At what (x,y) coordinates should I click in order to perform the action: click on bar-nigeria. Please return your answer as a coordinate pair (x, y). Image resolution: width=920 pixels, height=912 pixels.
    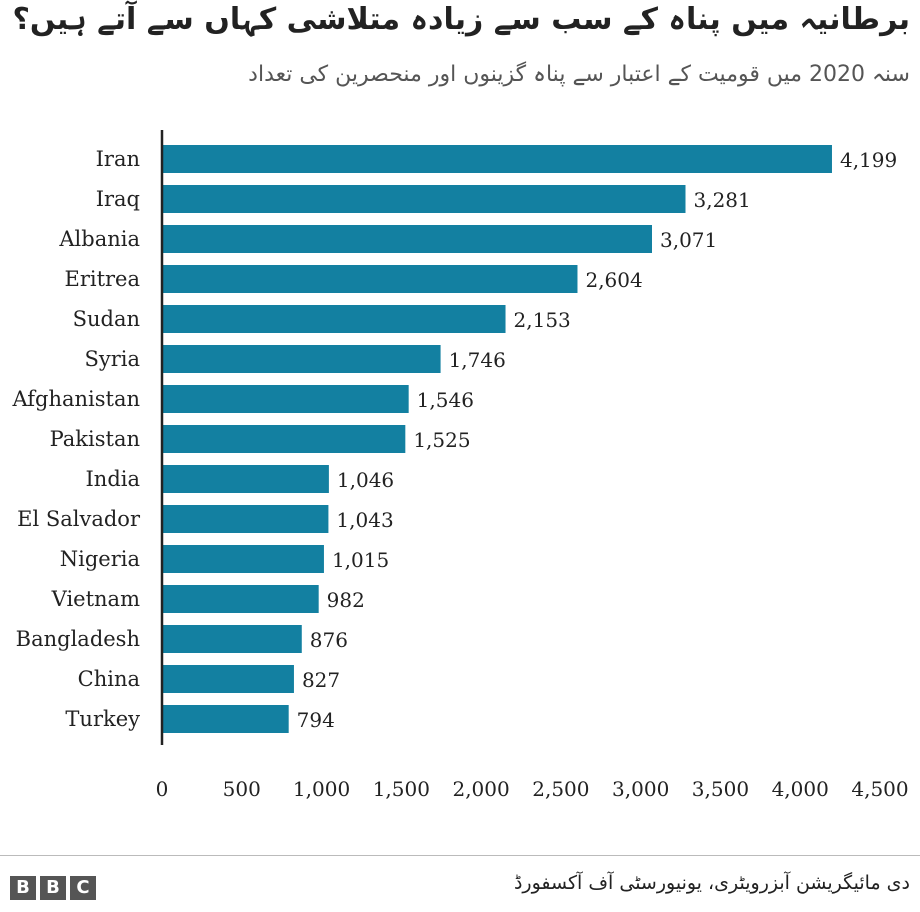
    Looking at the image, I should click on (243, 559).